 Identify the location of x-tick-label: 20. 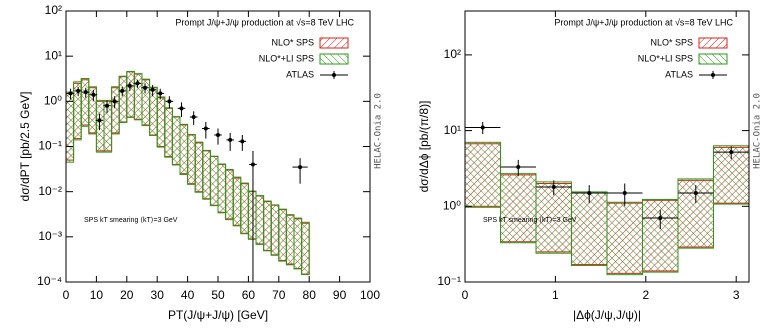
(127, 295).